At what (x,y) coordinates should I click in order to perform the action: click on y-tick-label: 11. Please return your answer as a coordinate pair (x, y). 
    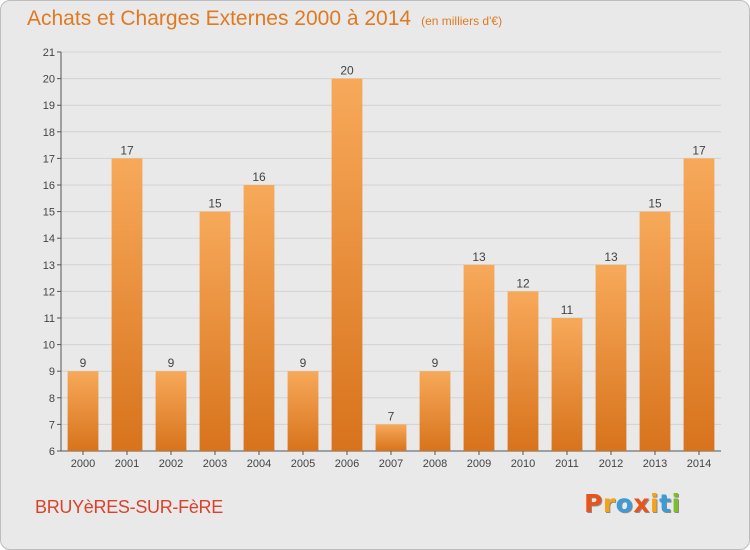
    Looking at the image, I should click on (49, 319).